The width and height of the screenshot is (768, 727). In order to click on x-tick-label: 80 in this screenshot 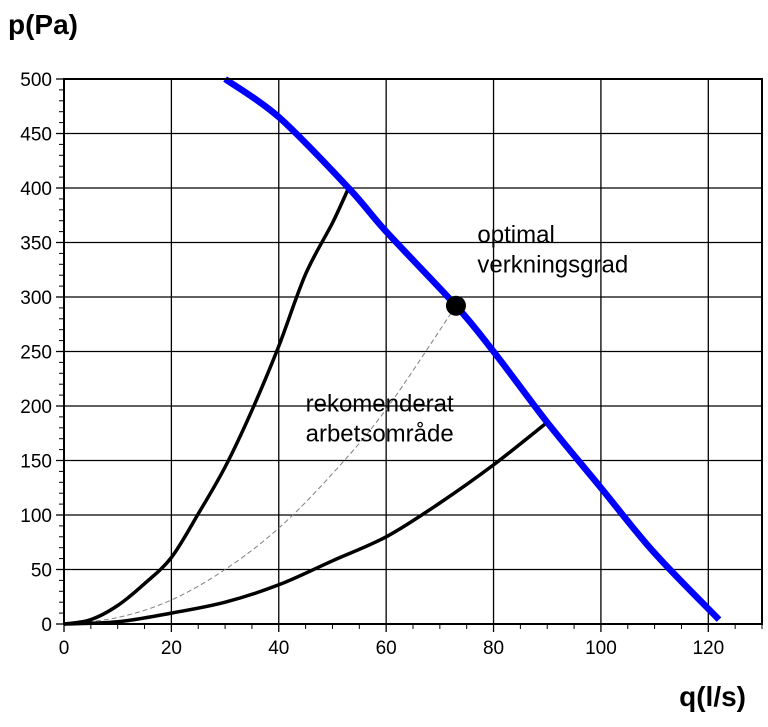, I will do `click(493, 648)`.